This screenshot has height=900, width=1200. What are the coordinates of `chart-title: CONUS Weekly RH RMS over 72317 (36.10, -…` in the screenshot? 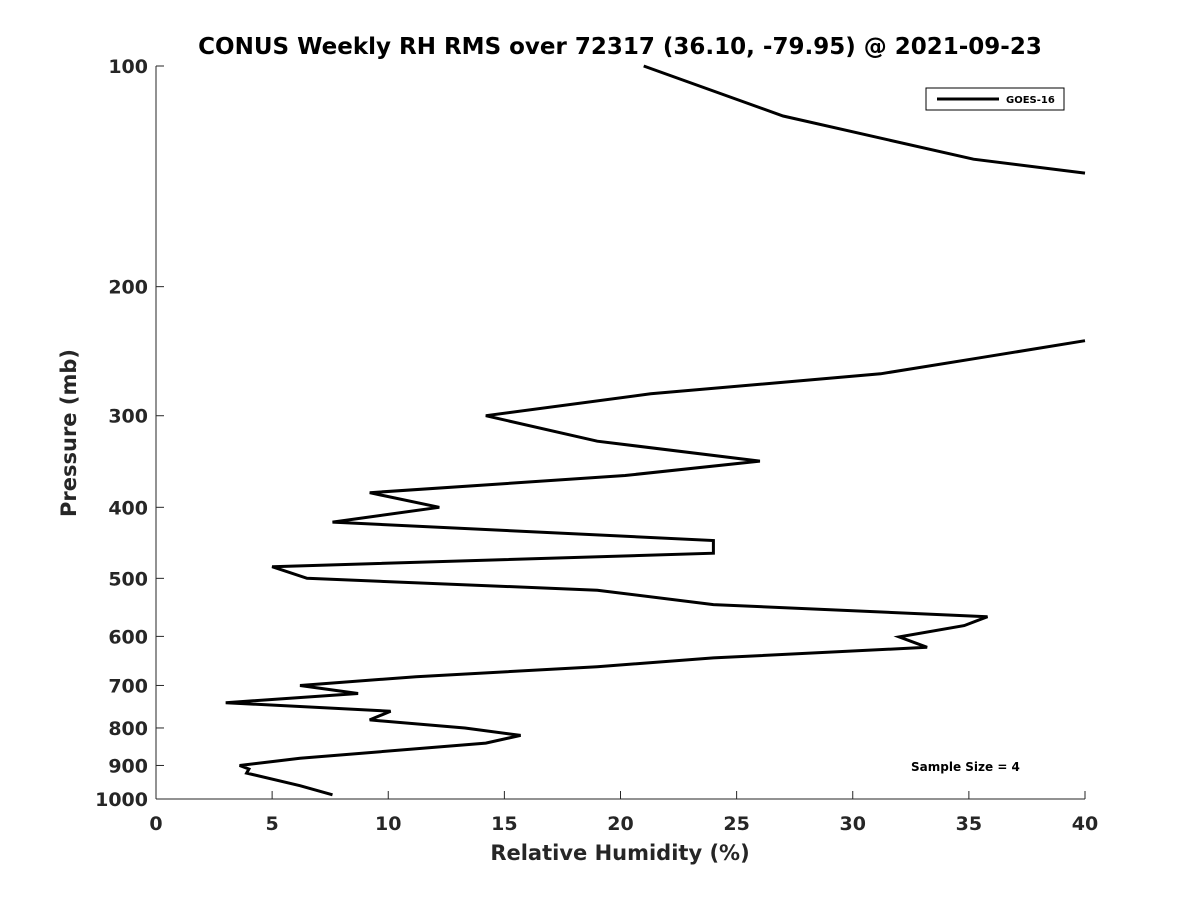 It's located at (620, 47).